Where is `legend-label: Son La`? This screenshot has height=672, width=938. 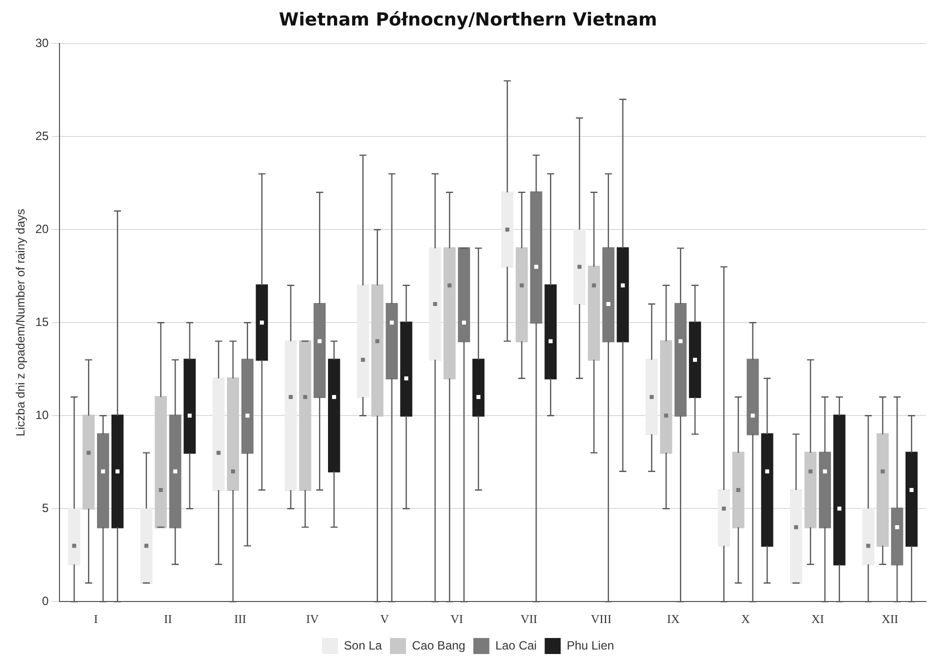 legend-label: Son La is located at coordinates (363, 645).